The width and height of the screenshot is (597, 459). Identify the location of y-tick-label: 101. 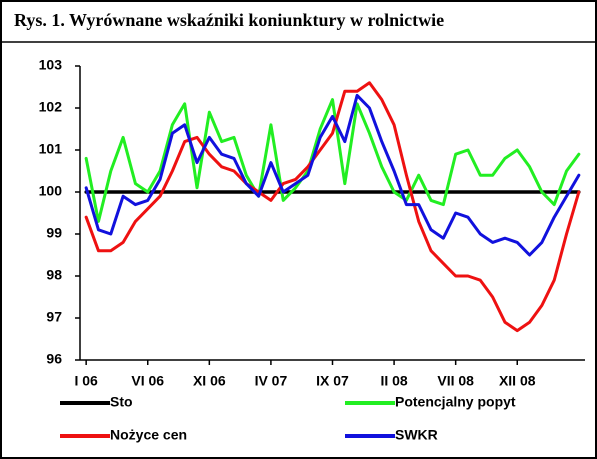
(51, 149).